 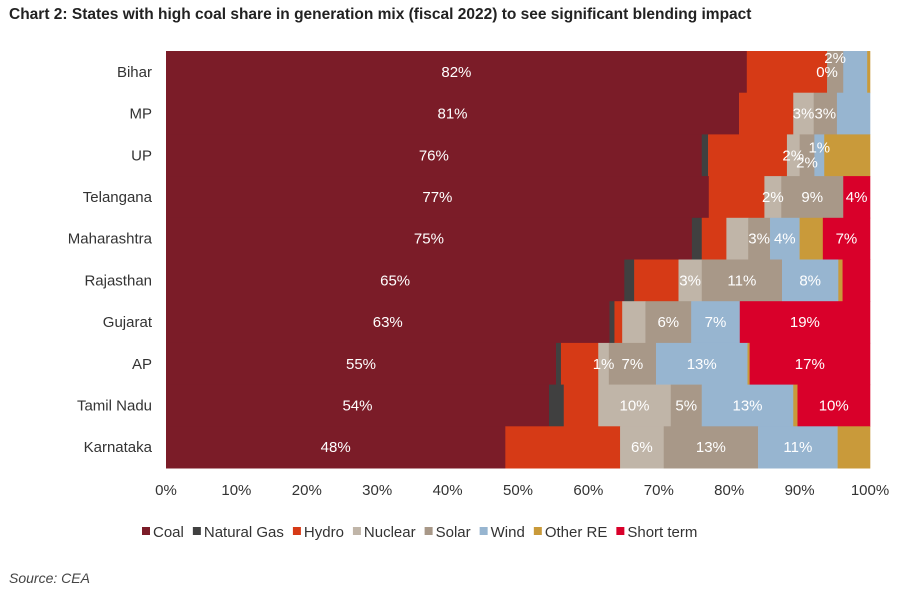 I want to click on legend-entry: Hydro, so click(x=324, y=532).